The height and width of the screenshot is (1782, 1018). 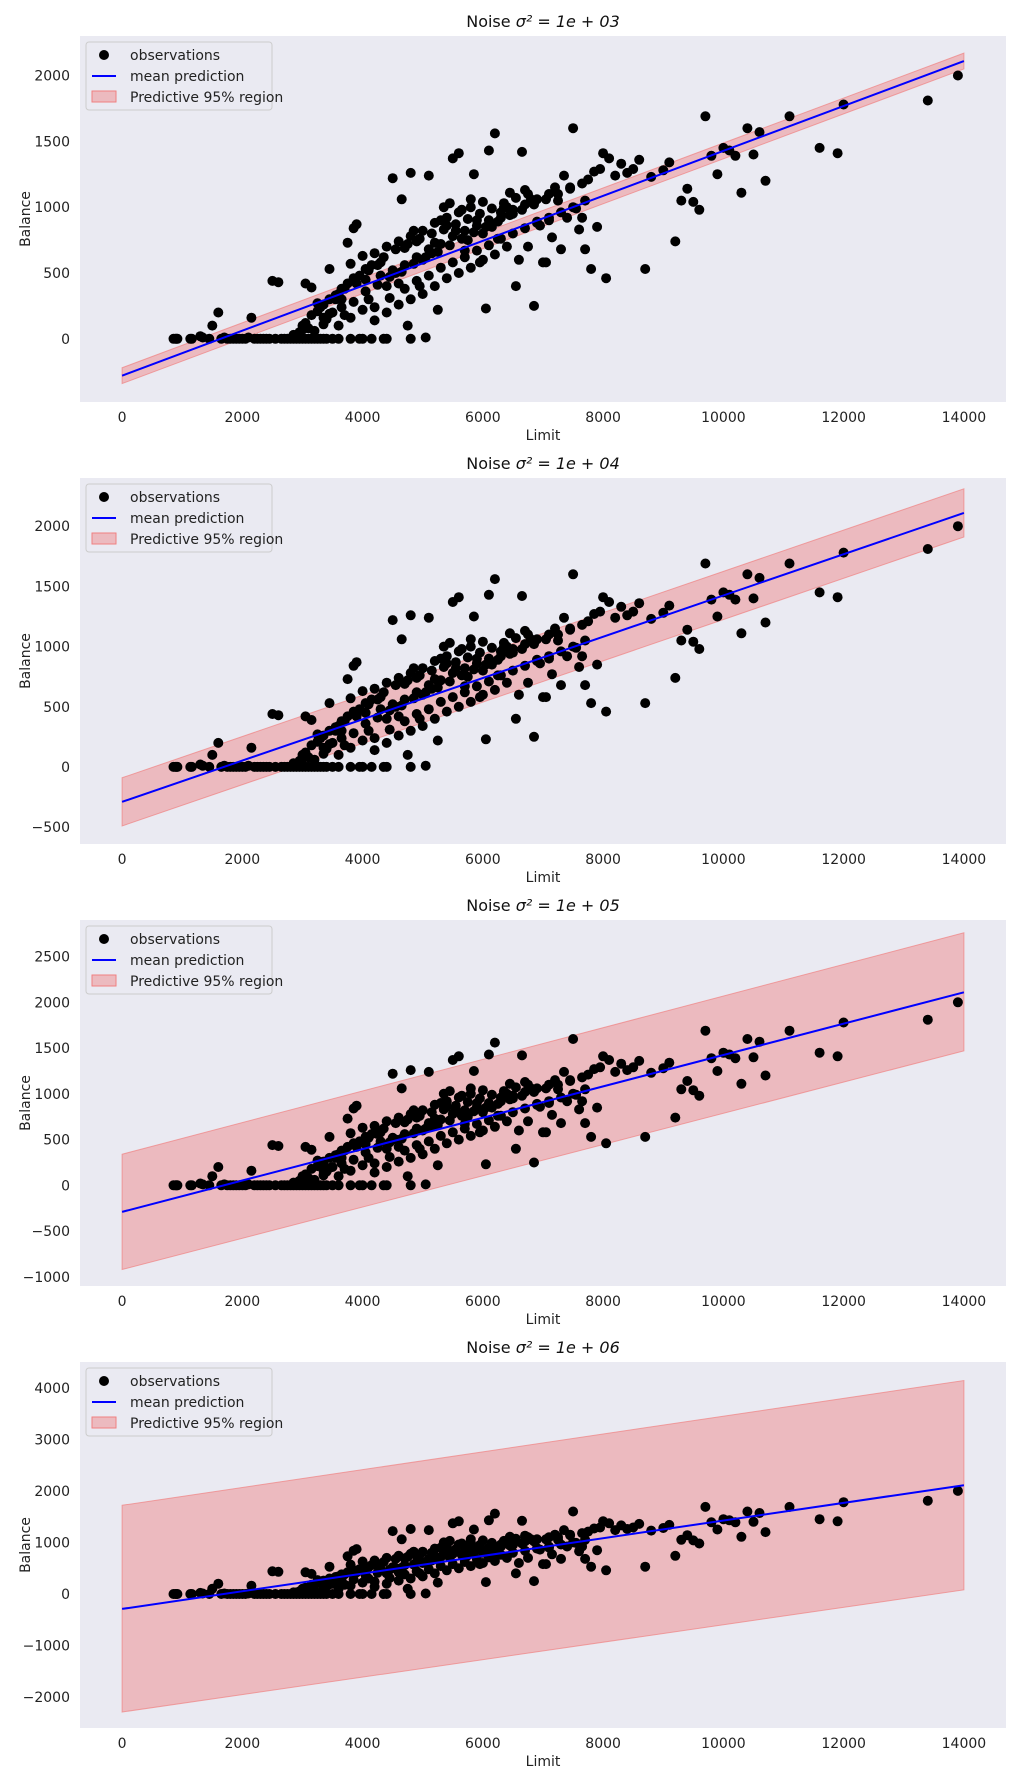 What do you see at coordinates (206, 540) in the screenshot?
I see `legend-label-band: Predictive 95% region` at bounding box center [206, 540].